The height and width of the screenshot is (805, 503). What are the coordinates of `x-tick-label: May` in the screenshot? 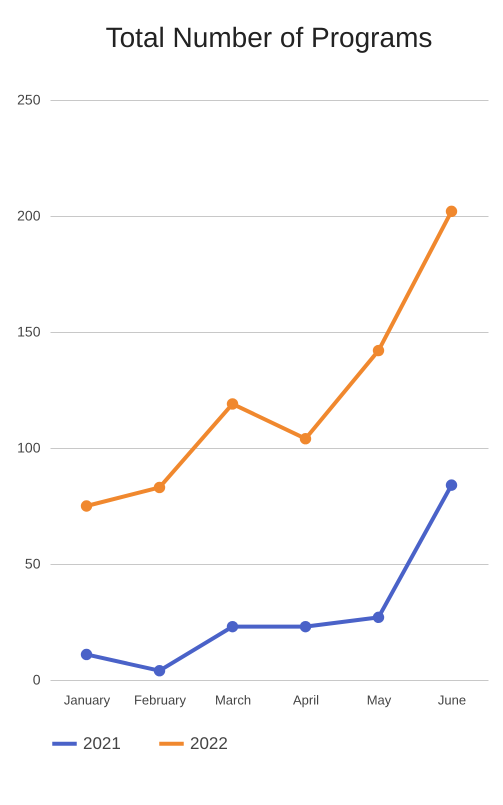 It's located at (379, 700).